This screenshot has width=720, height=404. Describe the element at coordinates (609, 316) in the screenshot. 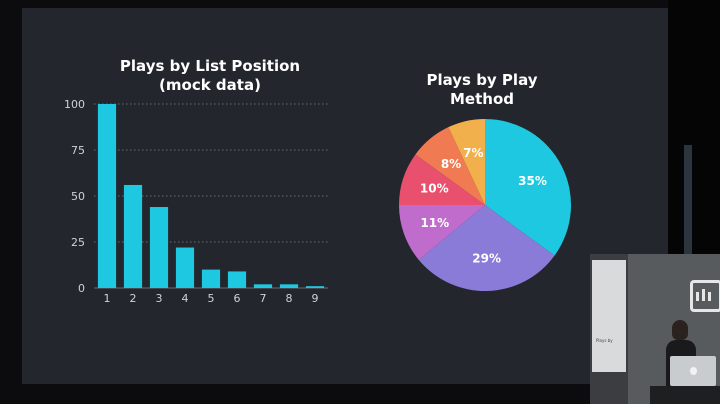

I see `presenter-screen: Plays by` at that location.